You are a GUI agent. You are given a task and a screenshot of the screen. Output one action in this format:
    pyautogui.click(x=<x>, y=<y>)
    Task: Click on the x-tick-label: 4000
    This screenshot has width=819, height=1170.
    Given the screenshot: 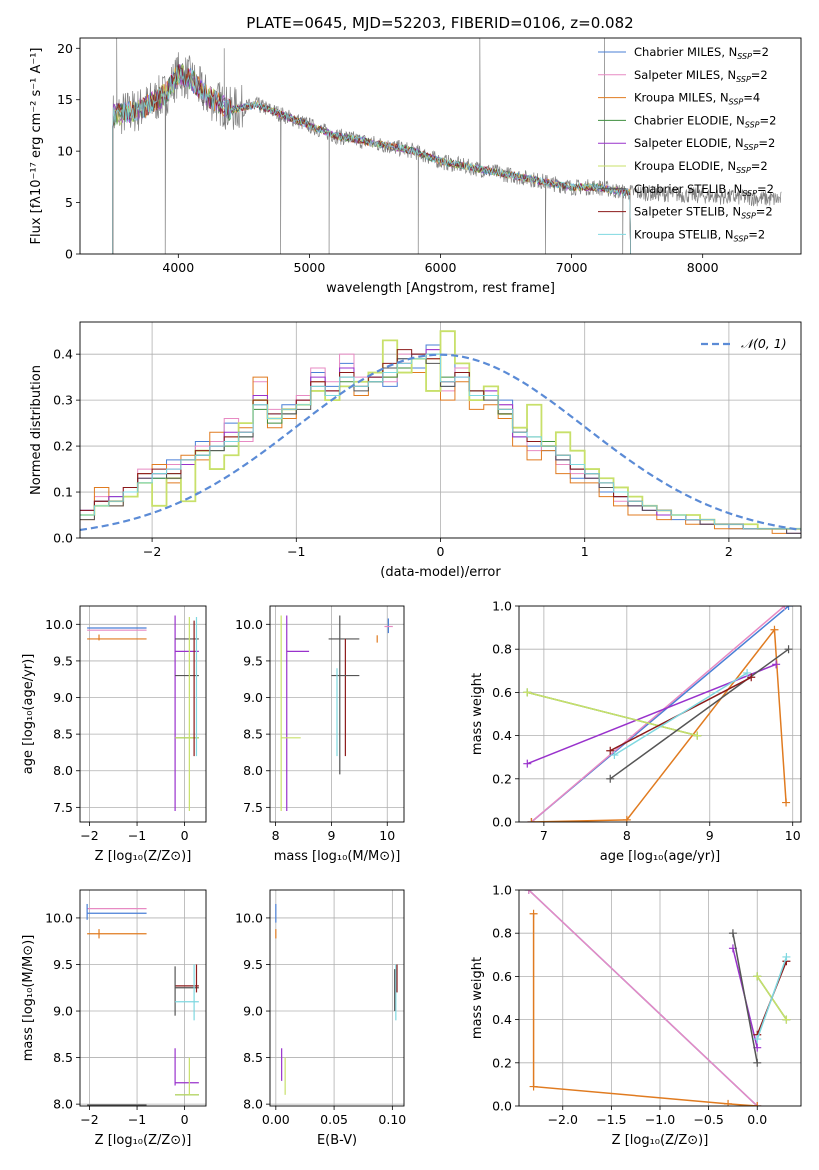 What is the action you would take?
    pyautogui.click(x=178, y=267)
    